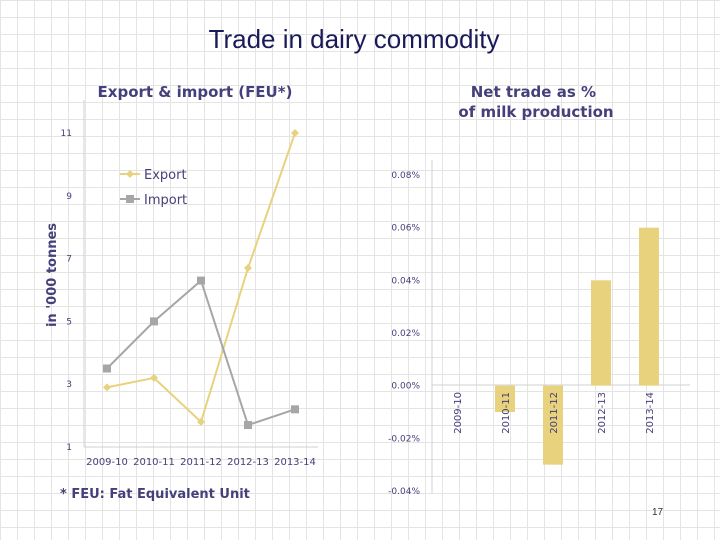 The image size is (720, 540). I want to click on left-x-tick-label: 2013-14, so click(295, 462).